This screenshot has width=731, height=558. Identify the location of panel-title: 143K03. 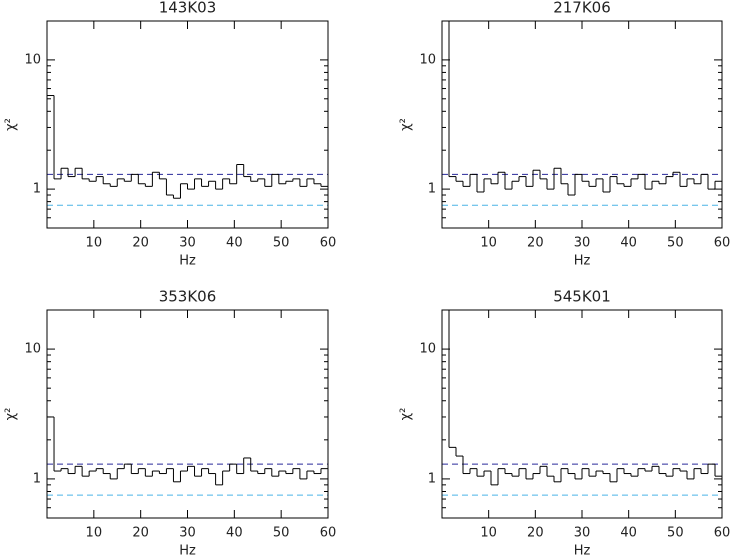
(188, 8).